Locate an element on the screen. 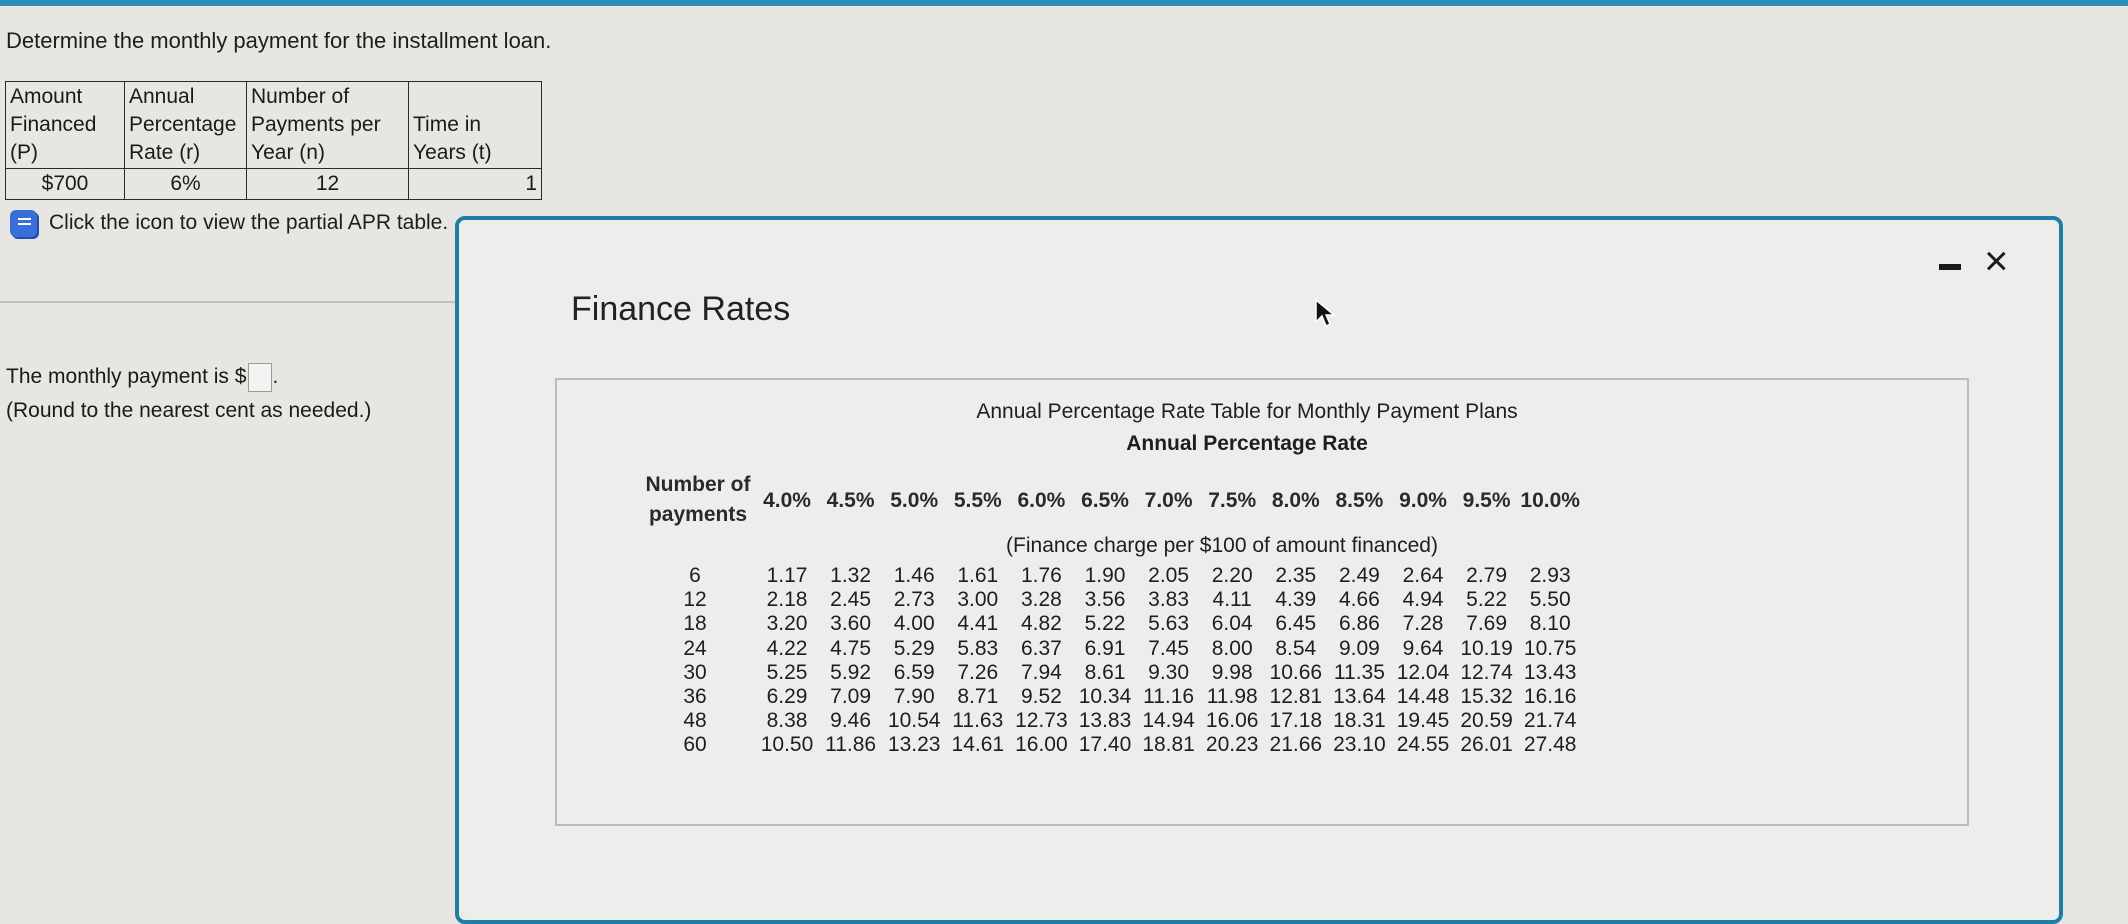 Image resolution: width=2128 pixels, height=924 pixels. finance-charge-cell: 4.41 is located at coordinates (978, 624).